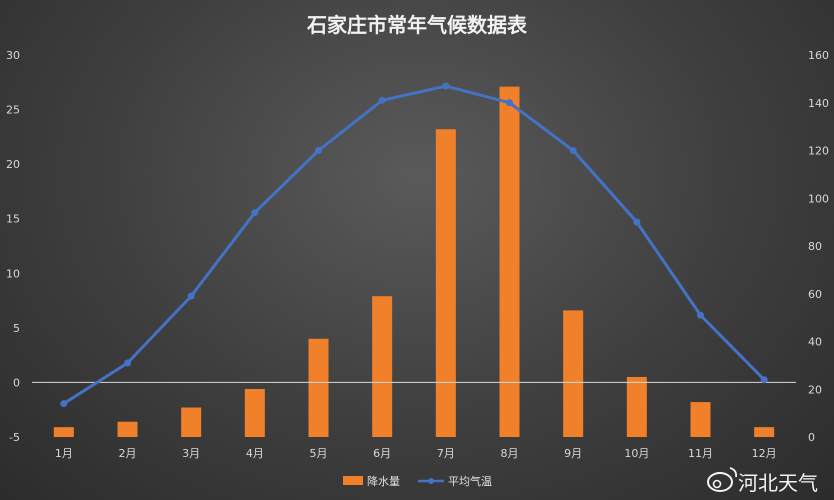 The width and height of the screenshot is (834, 500). Describe the element at coordinates (417, 481) in the screenshot. I see `legend: 降水量 平均气温` at that location.